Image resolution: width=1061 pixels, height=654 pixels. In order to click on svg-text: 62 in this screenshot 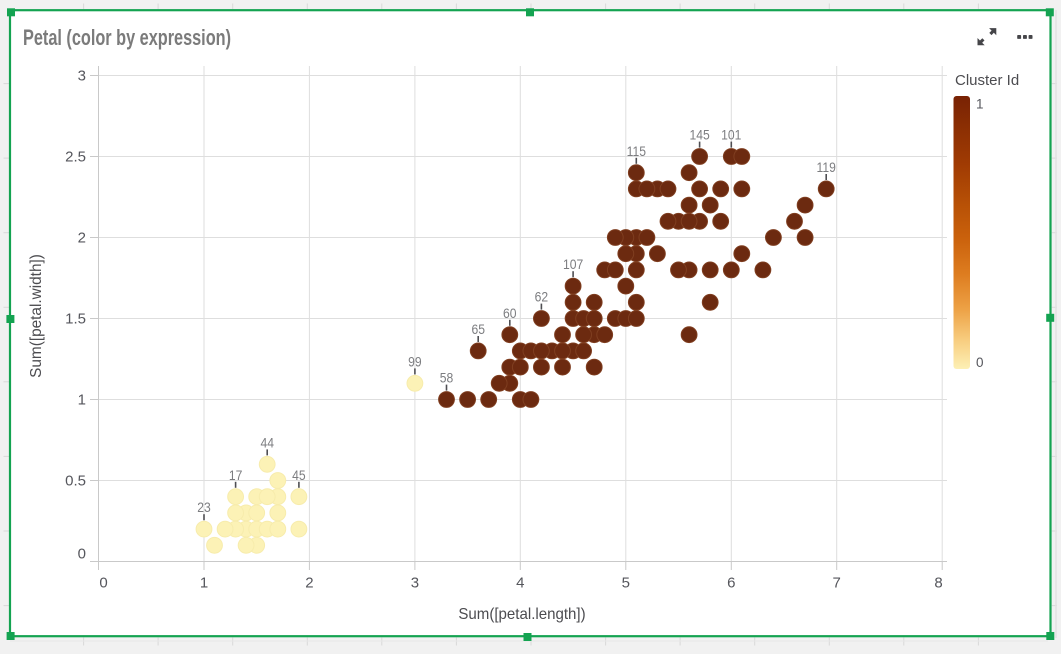, I will do `click(542, 297)`.